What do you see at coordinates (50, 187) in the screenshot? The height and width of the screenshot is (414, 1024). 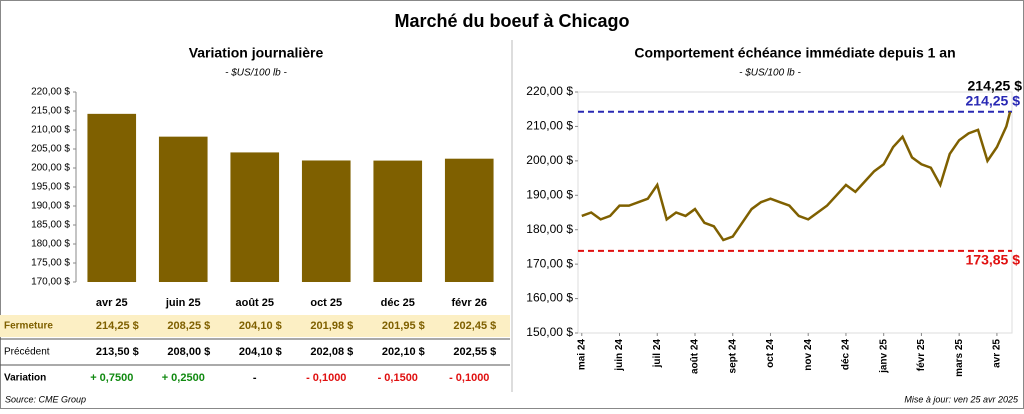 I see `y-tick-label: 195,00 $` at bounding box center [50, 187].